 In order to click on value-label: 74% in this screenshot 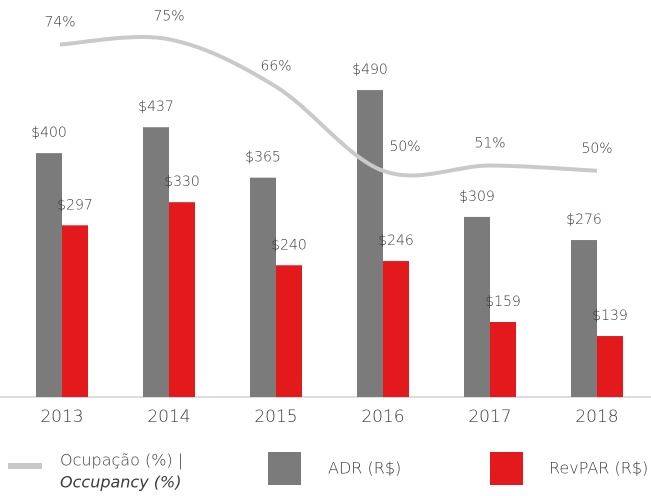, I will do `click(59, 23)`.